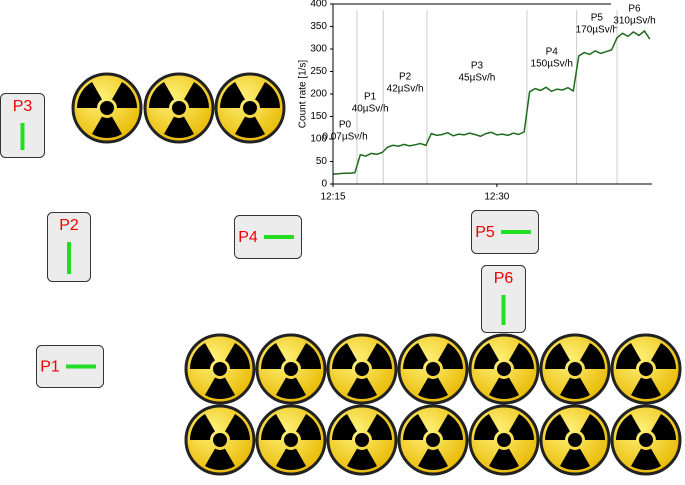 The image size is (685, 485). What do you see at coordinates (370, 97) in the screenshot?
I see `annotation-label: P1` at bounding box center [370, 97].